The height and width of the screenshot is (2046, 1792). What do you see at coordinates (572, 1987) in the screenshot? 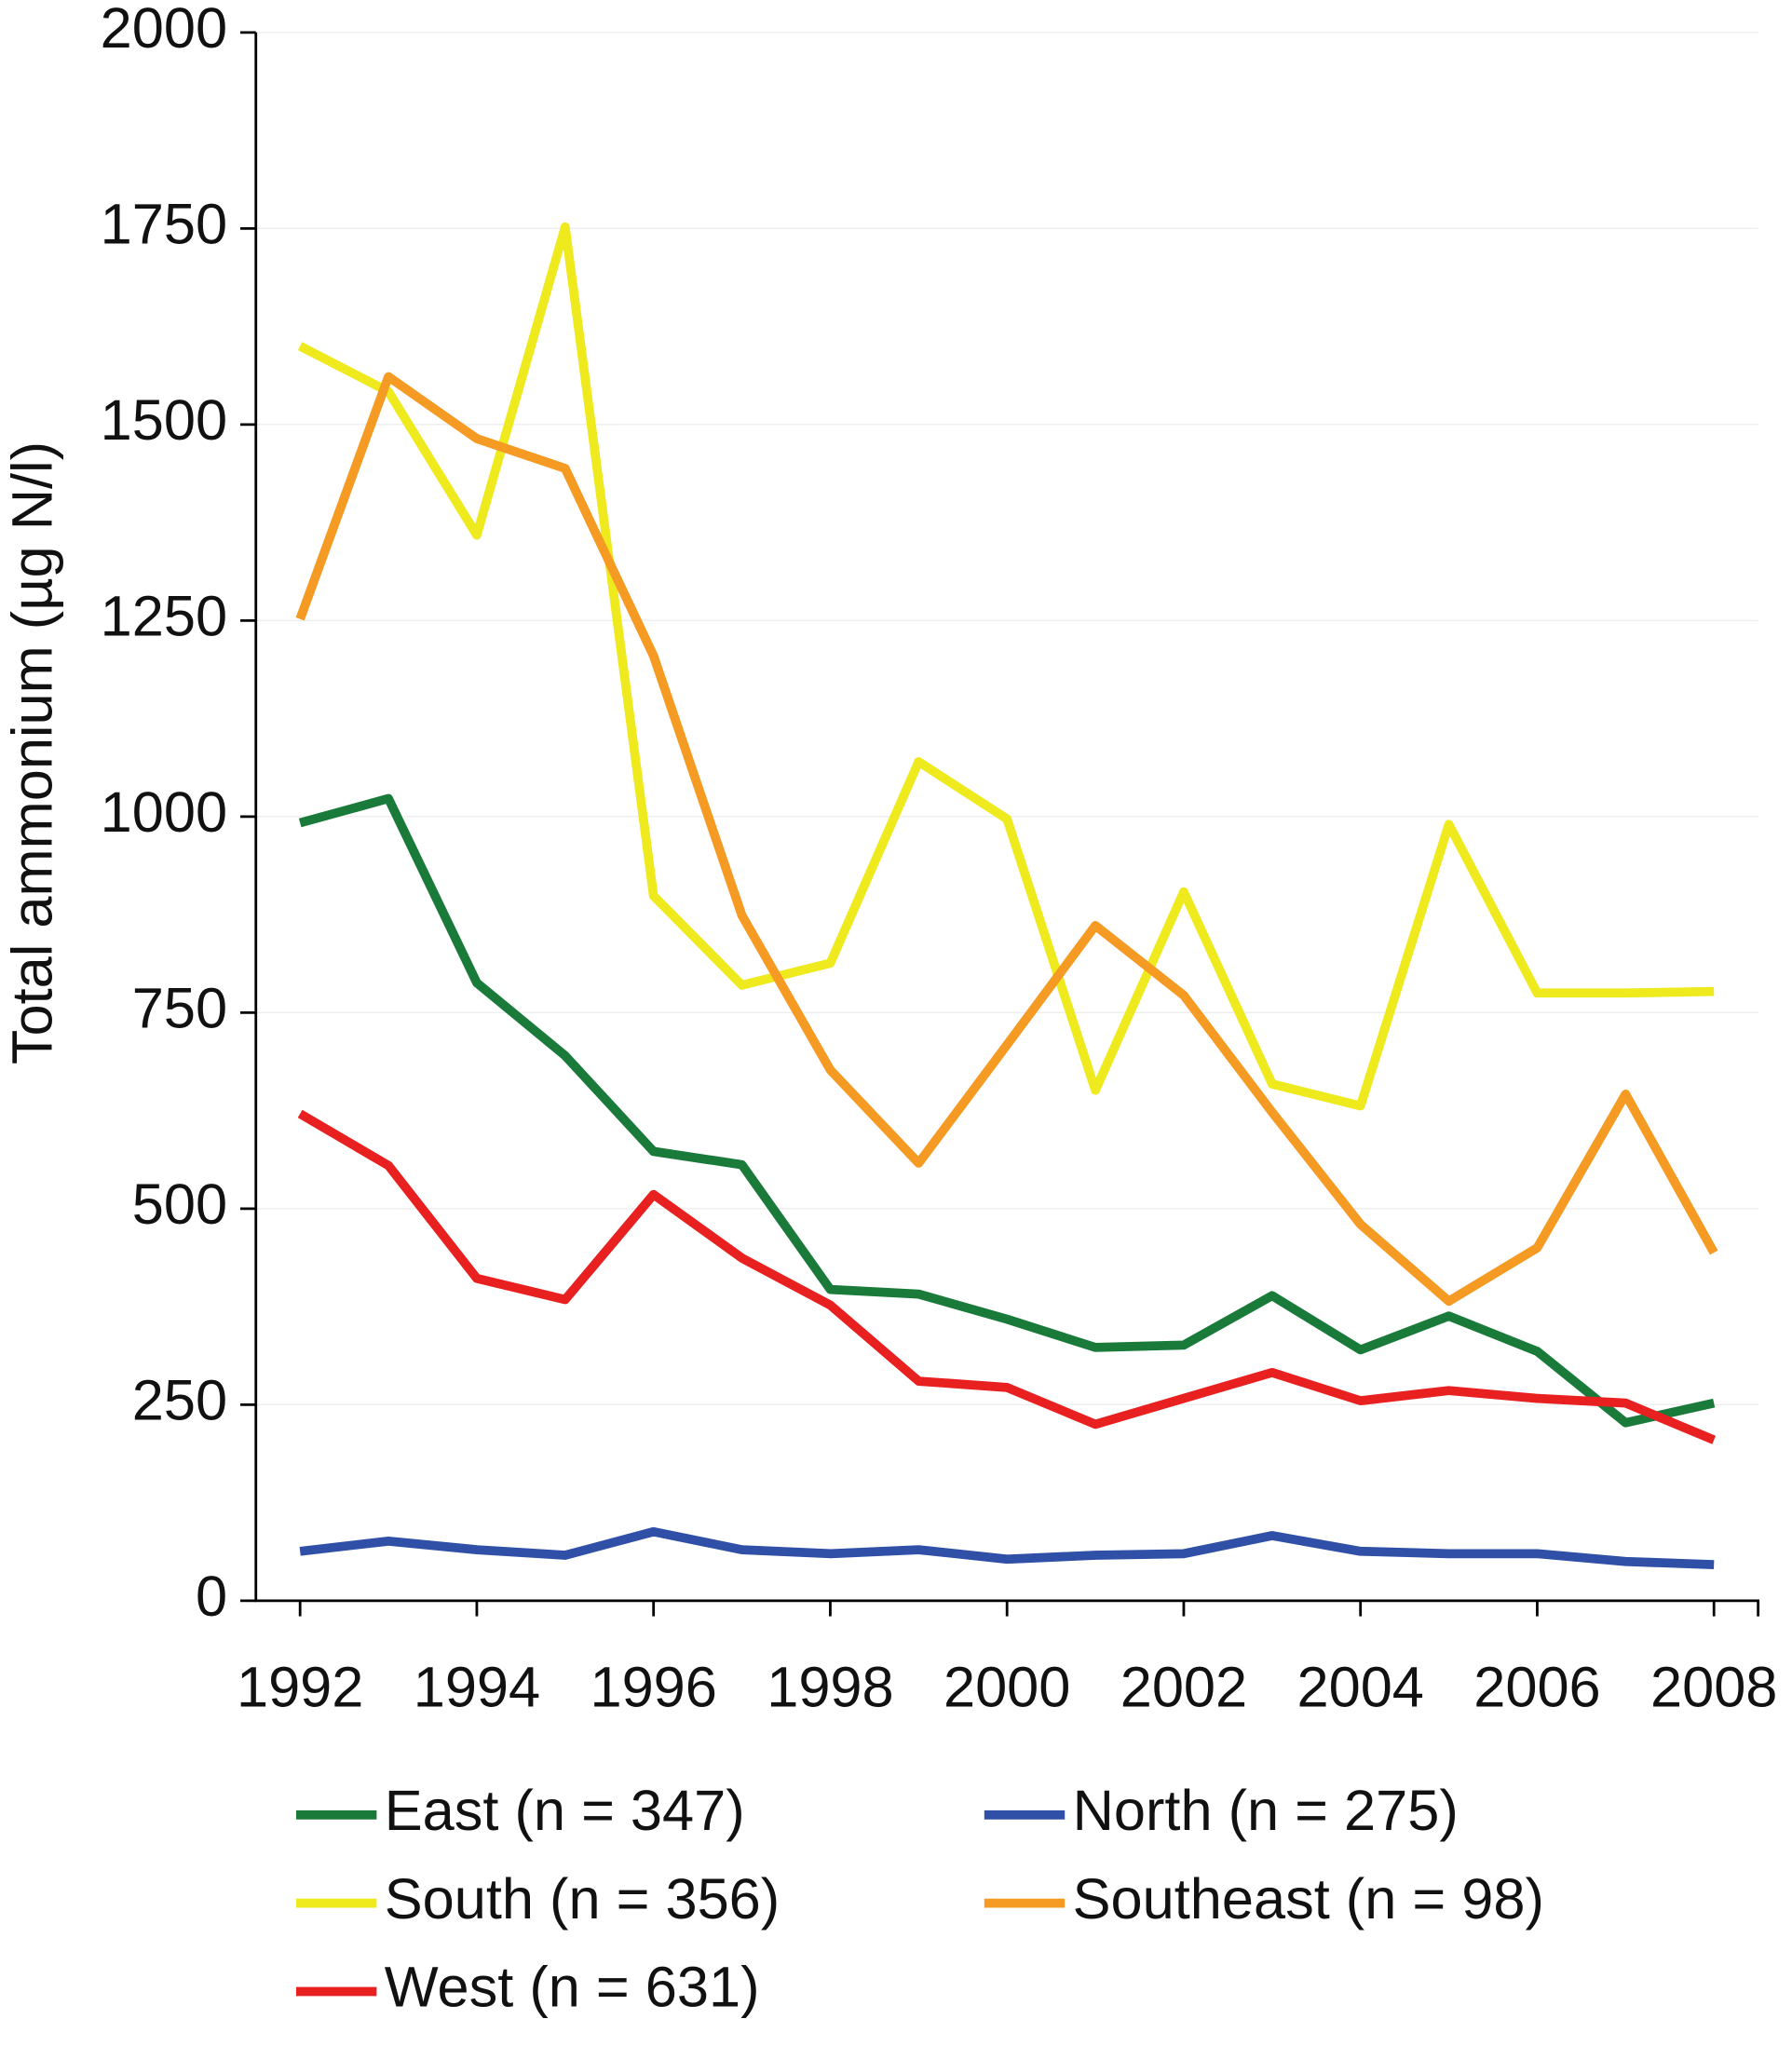
I see `legend-label: West (n = 631)` at bounding box center [572, 1987].